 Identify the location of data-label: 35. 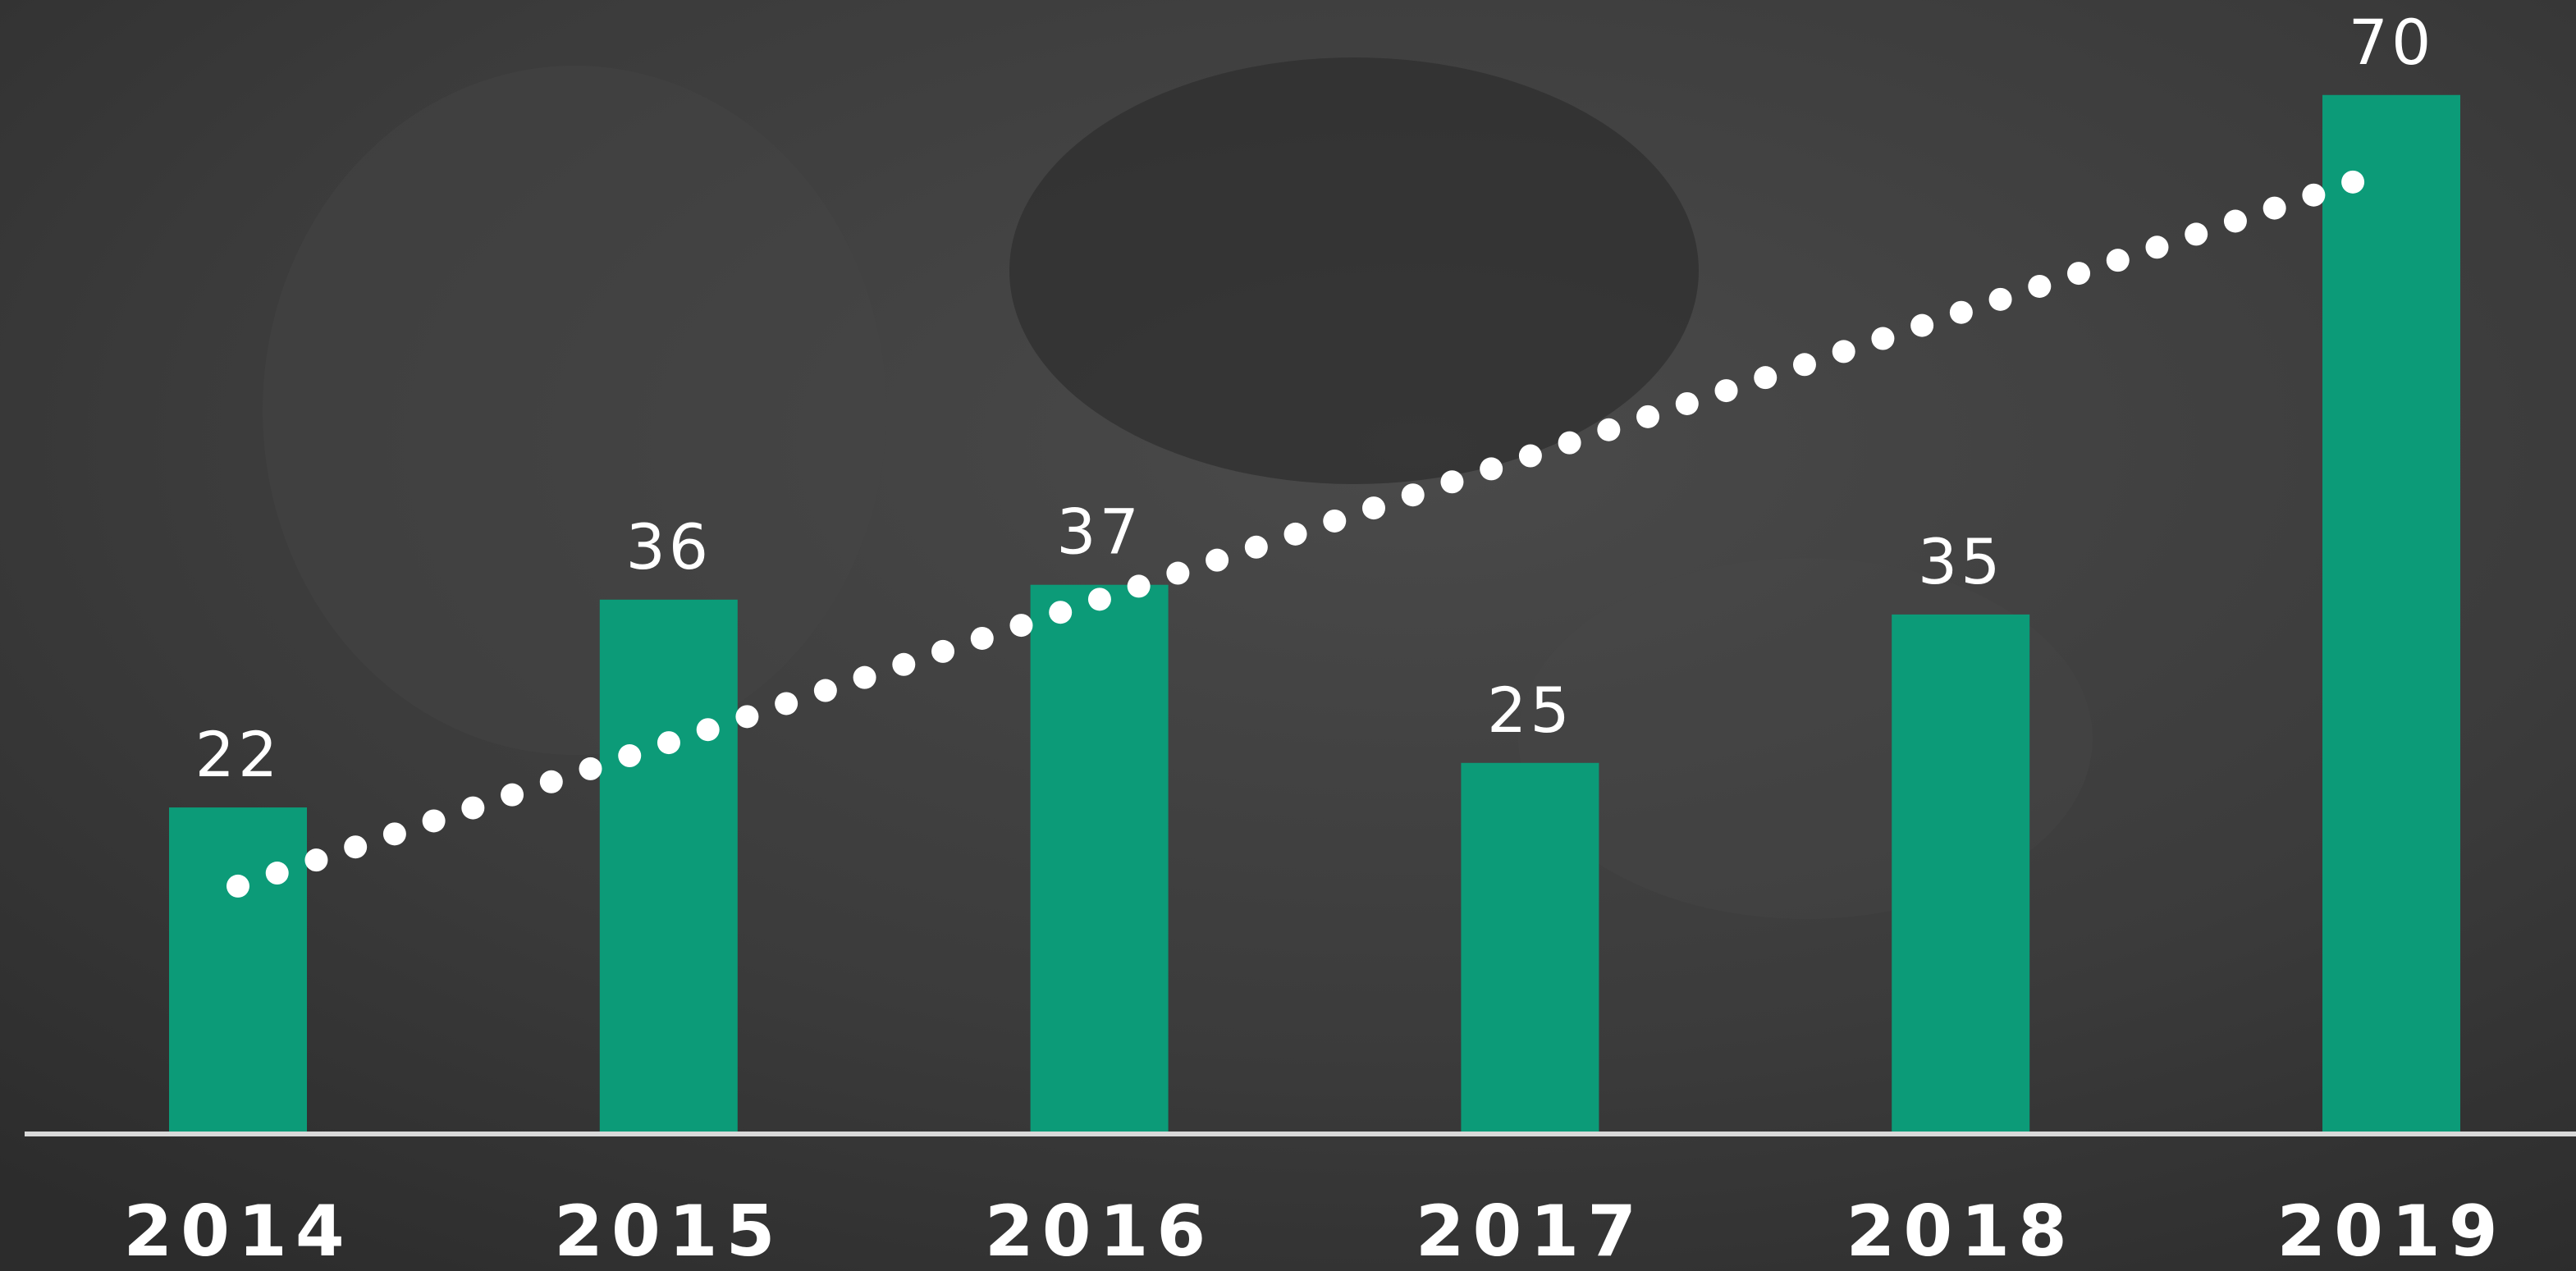
(1961, 561).